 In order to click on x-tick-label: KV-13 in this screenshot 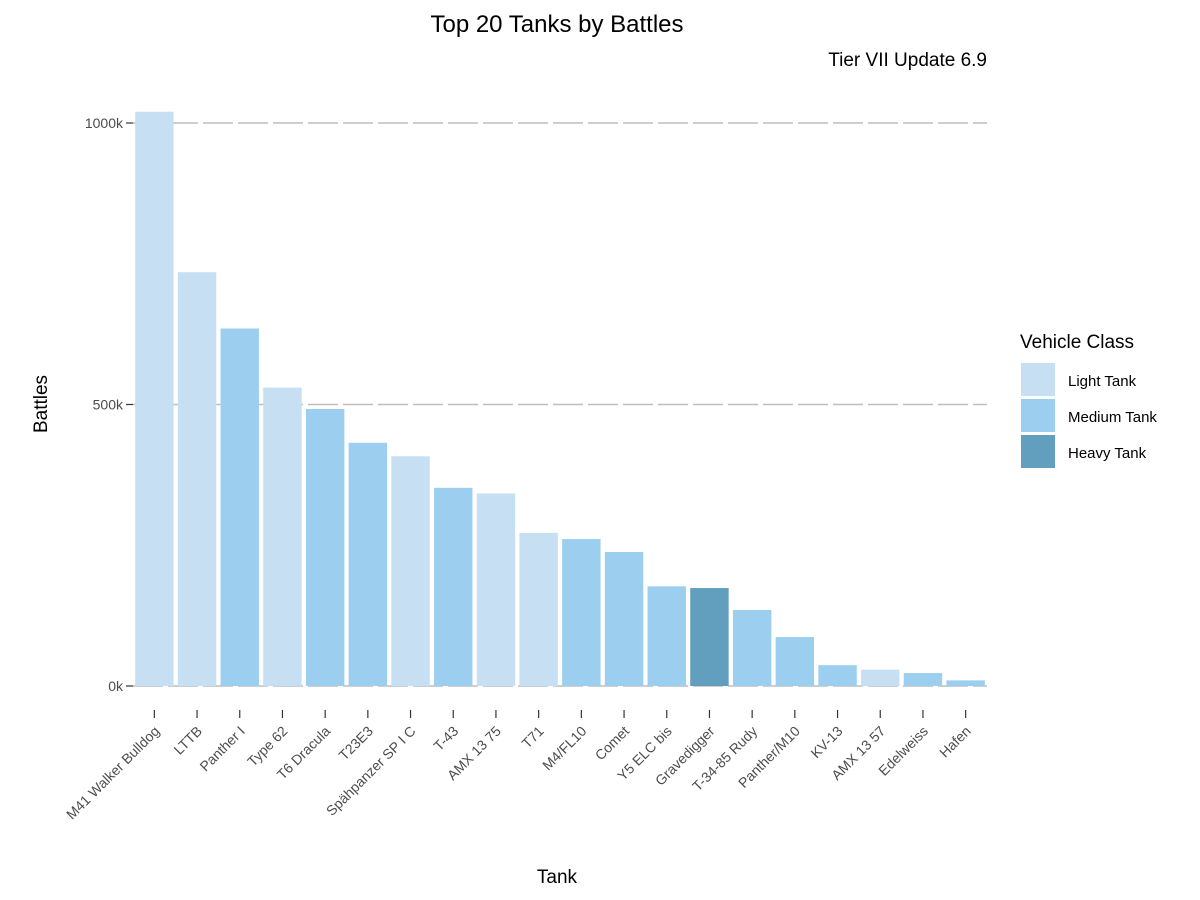, I will do `click(826, 742)`.